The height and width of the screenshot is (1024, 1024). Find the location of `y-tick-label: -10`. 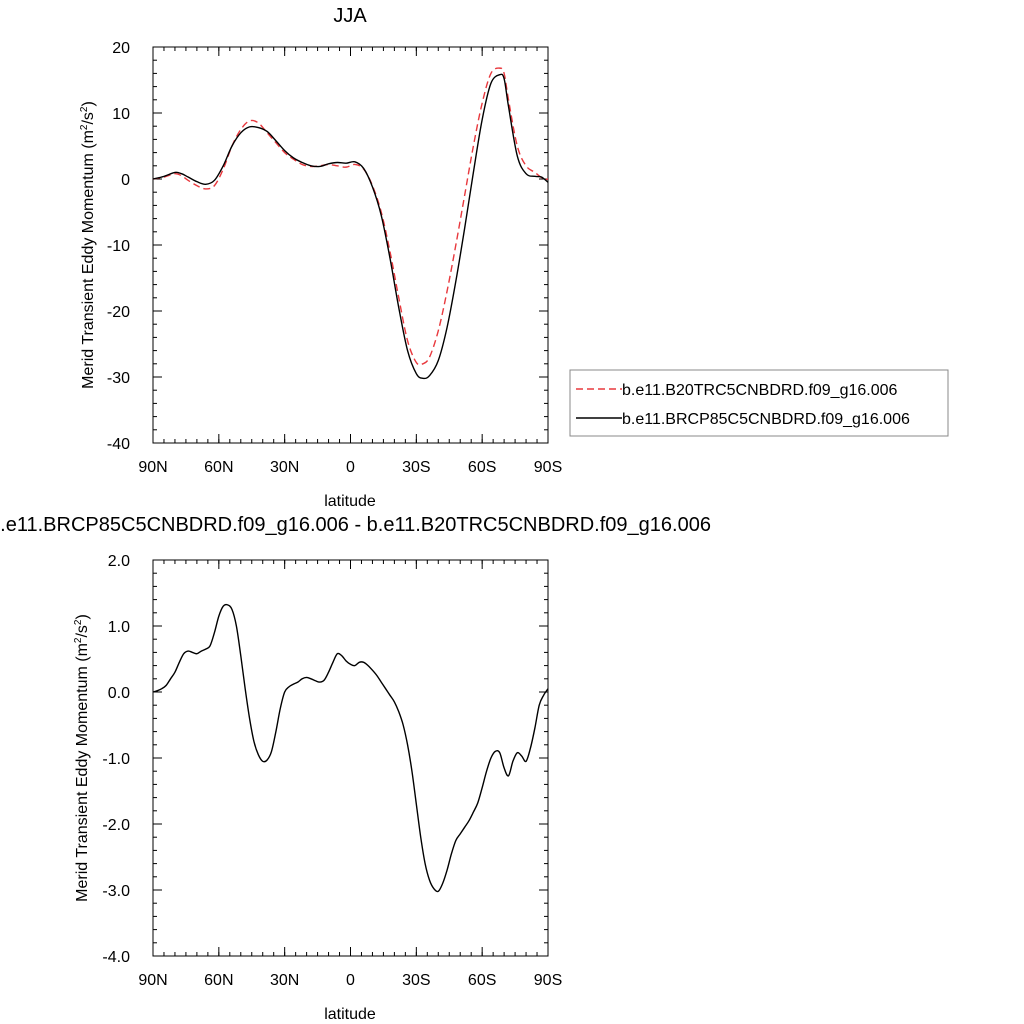

y-tick-label: -10 is located at coordinates (118, 246).